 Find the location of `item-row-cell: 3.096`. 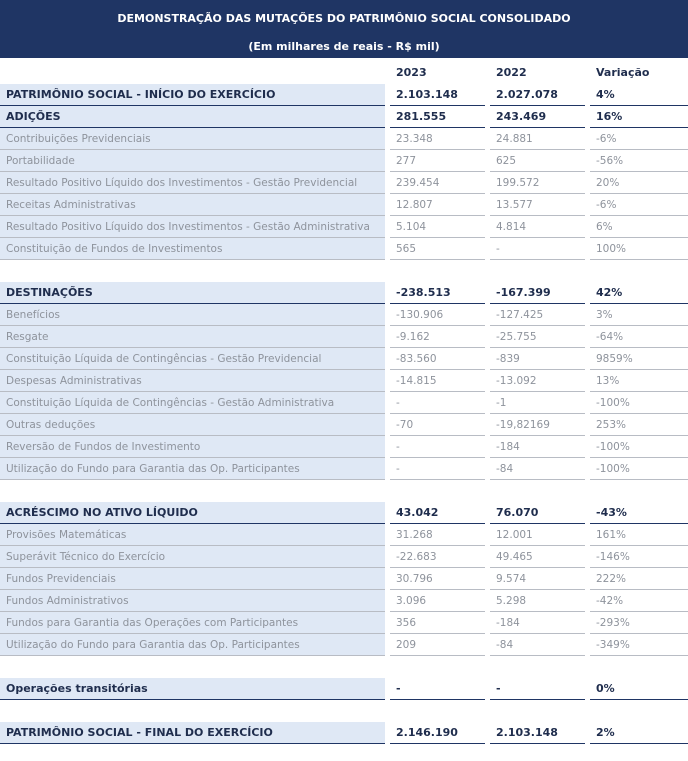

item-row-cell: 3.096 is located at coordinates (437, 601).